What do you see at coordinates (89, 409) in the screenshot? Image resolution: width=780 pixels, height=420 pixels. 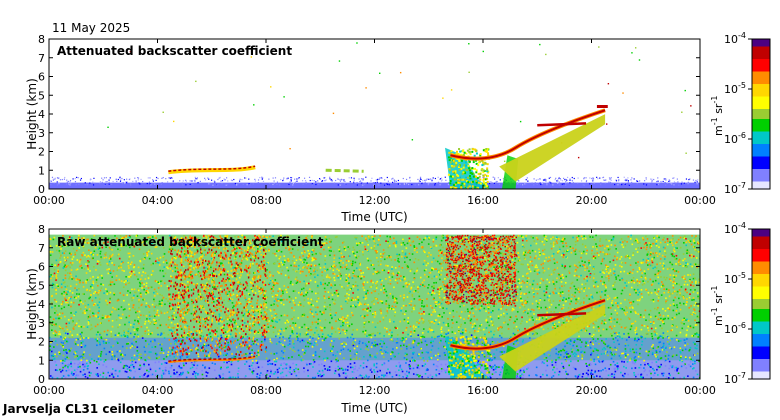 I see `station-label: Jarvselja CL31 ceilometer` at bounding box center [89, 409].